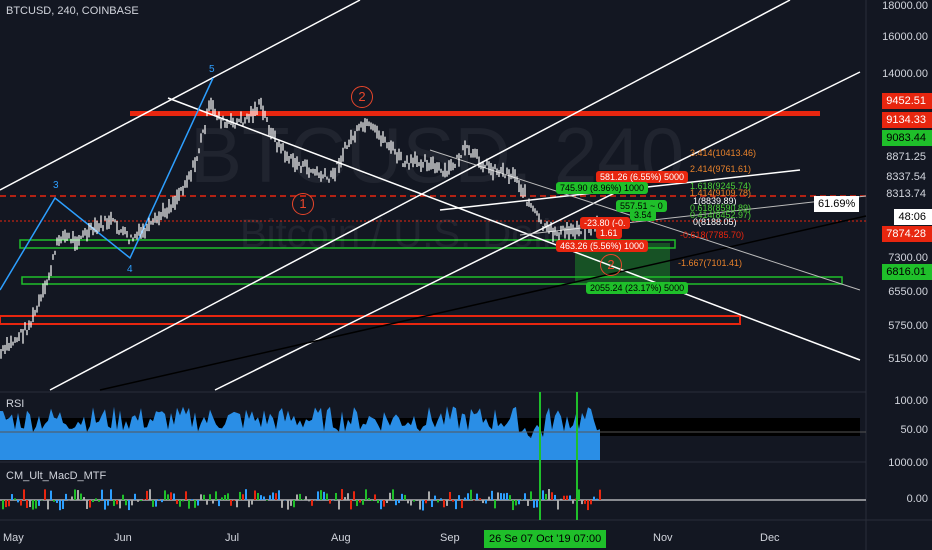  I want to click on rsi-histogram, so click(300, 433).